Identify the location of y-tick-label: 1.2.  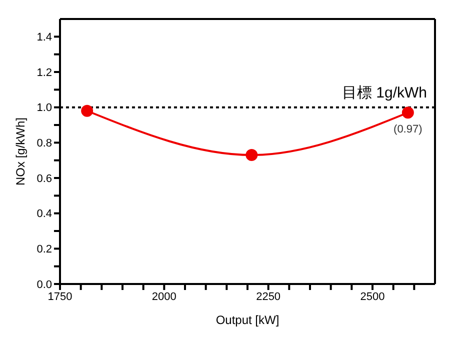
(44, 72).